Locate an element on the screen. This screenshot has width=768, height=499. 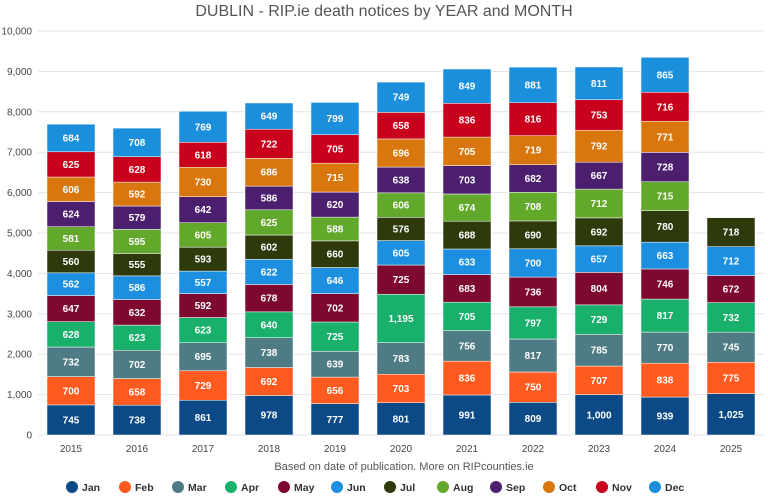
data-label: 586 is located at coordinates (269, 198).